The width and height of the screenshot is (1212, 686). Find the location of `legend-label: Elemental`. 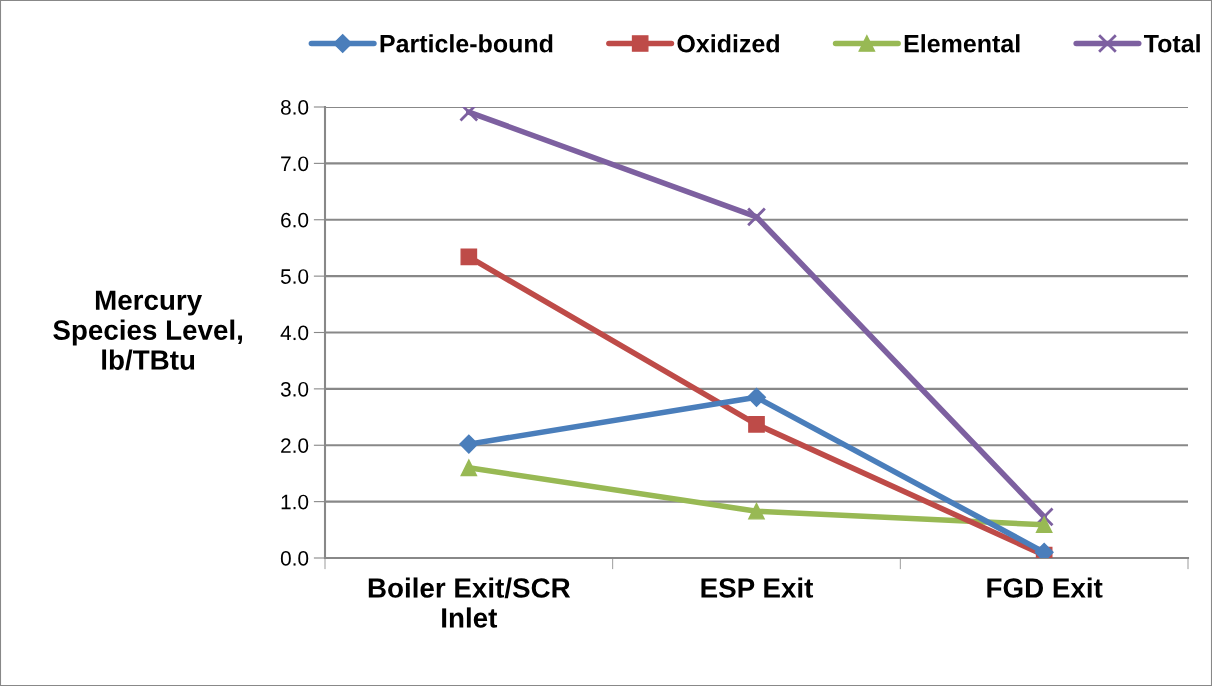

legend-label: Elemental is located at coordinates (962, 43).